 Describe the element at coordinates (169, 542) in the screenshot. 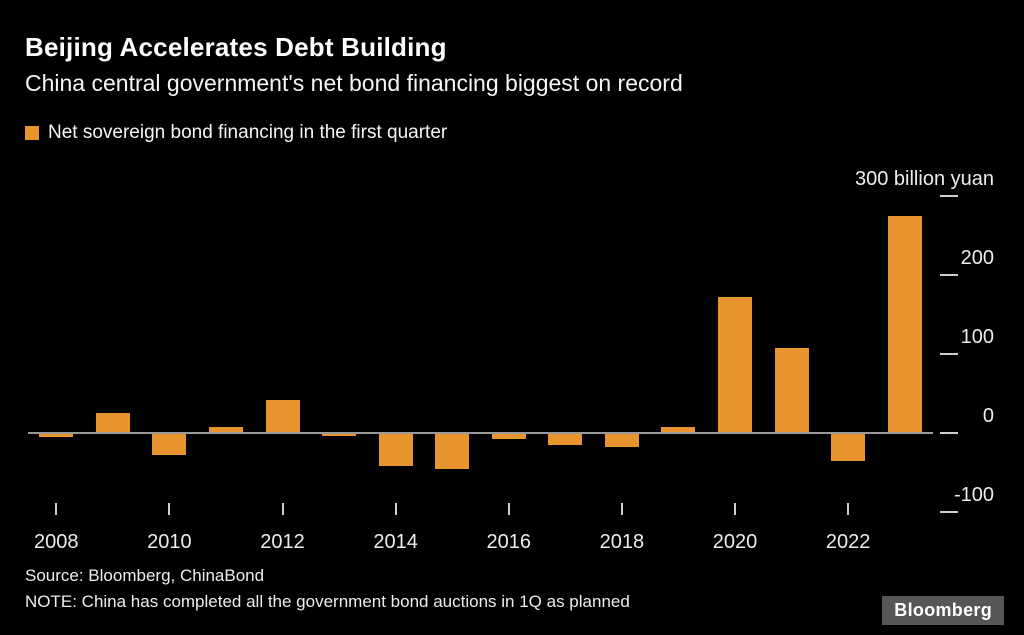

I see `x-axis-label-2010: 2010` at that location.